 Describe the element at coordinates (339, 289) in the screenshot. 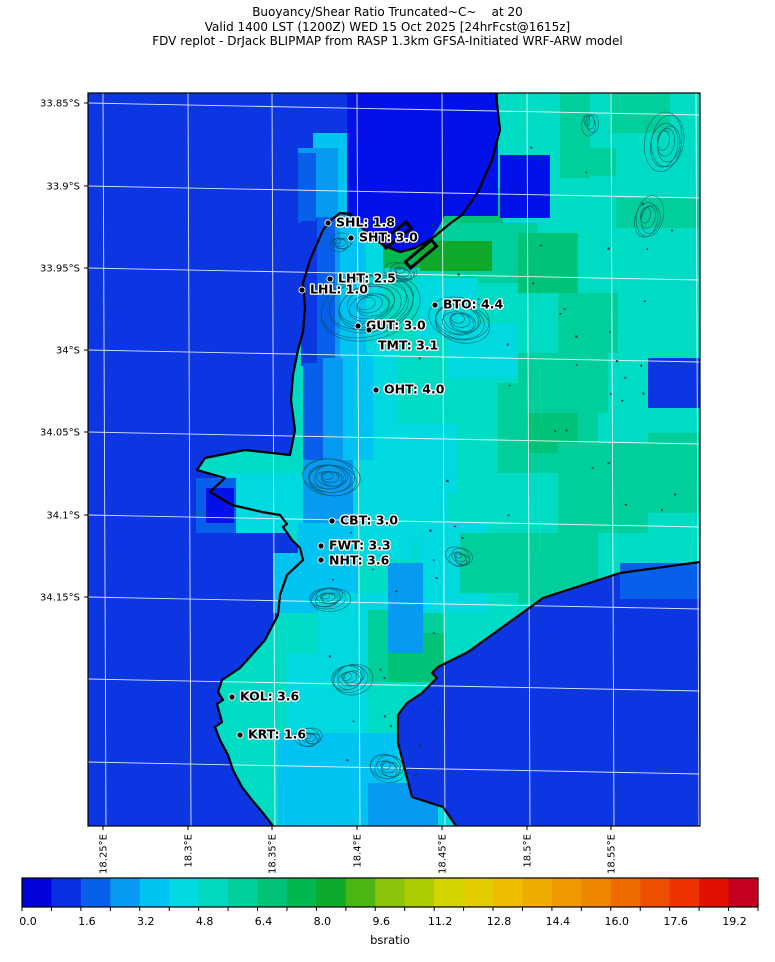

I see `station-label-lhl: LHL: 1.0` at that location.